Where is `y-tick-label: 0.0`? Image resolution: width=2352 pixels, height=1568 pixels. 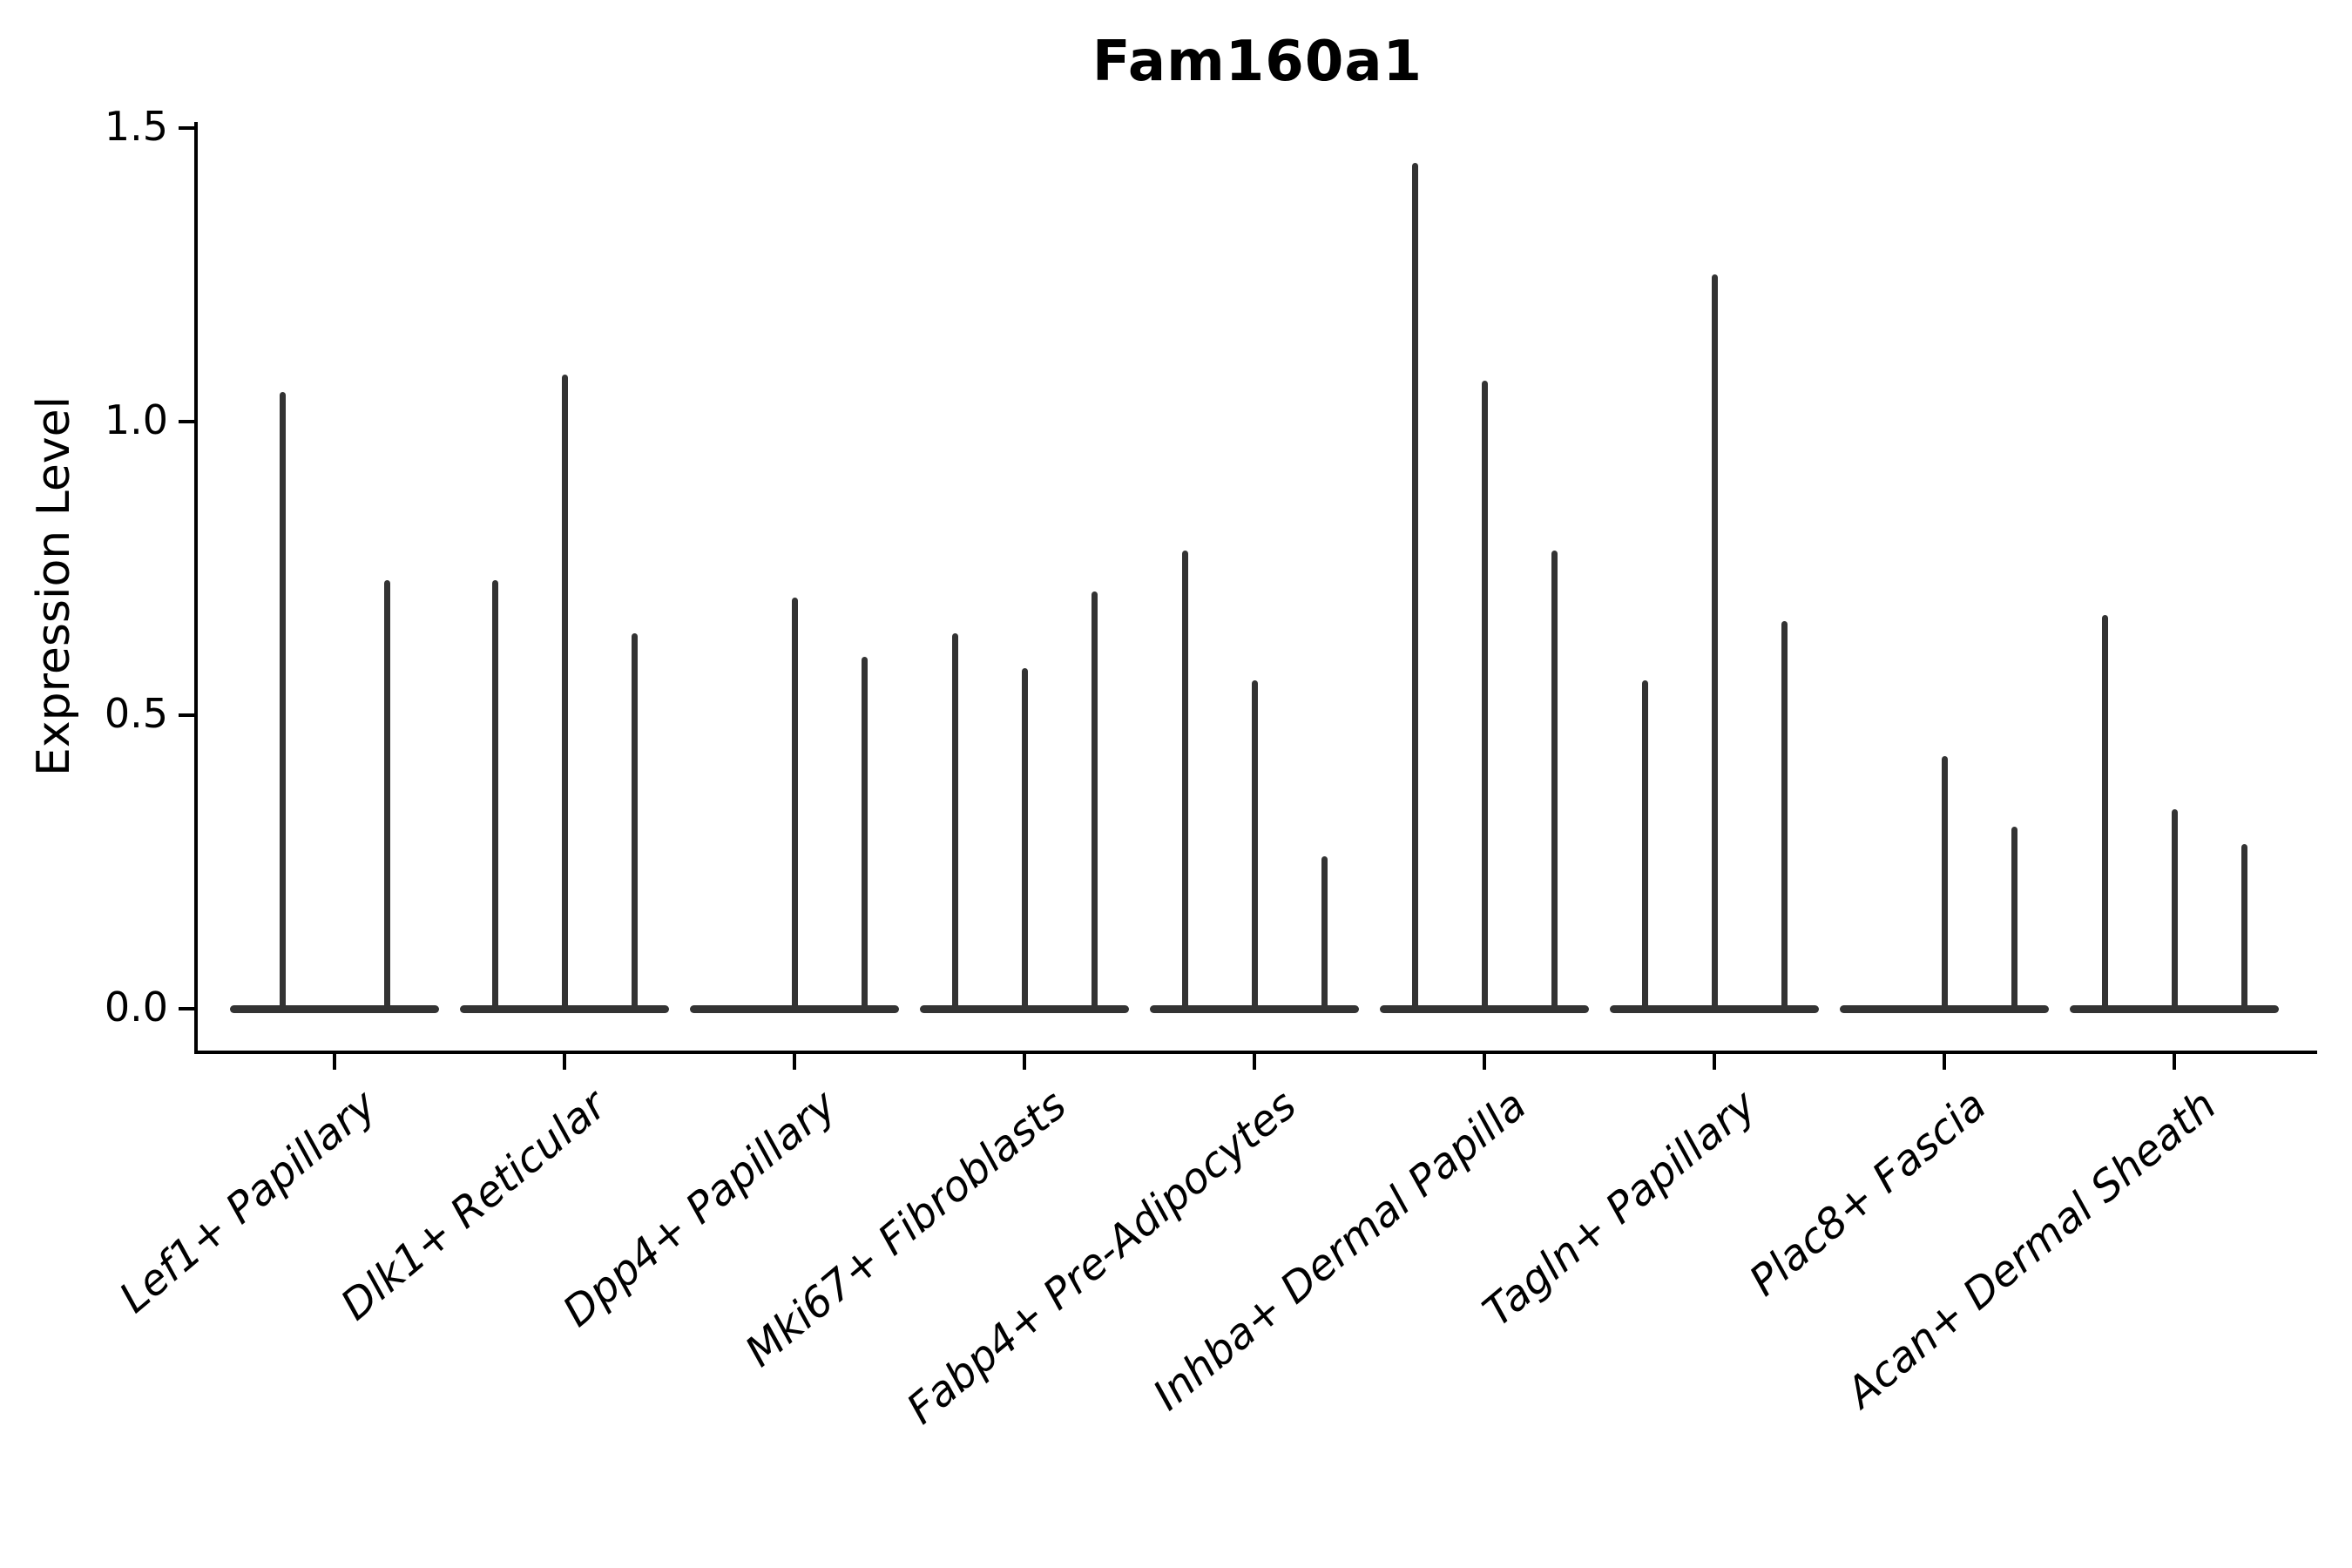 y-tick-label: 0.0 is located at coordinates (136, 1007).